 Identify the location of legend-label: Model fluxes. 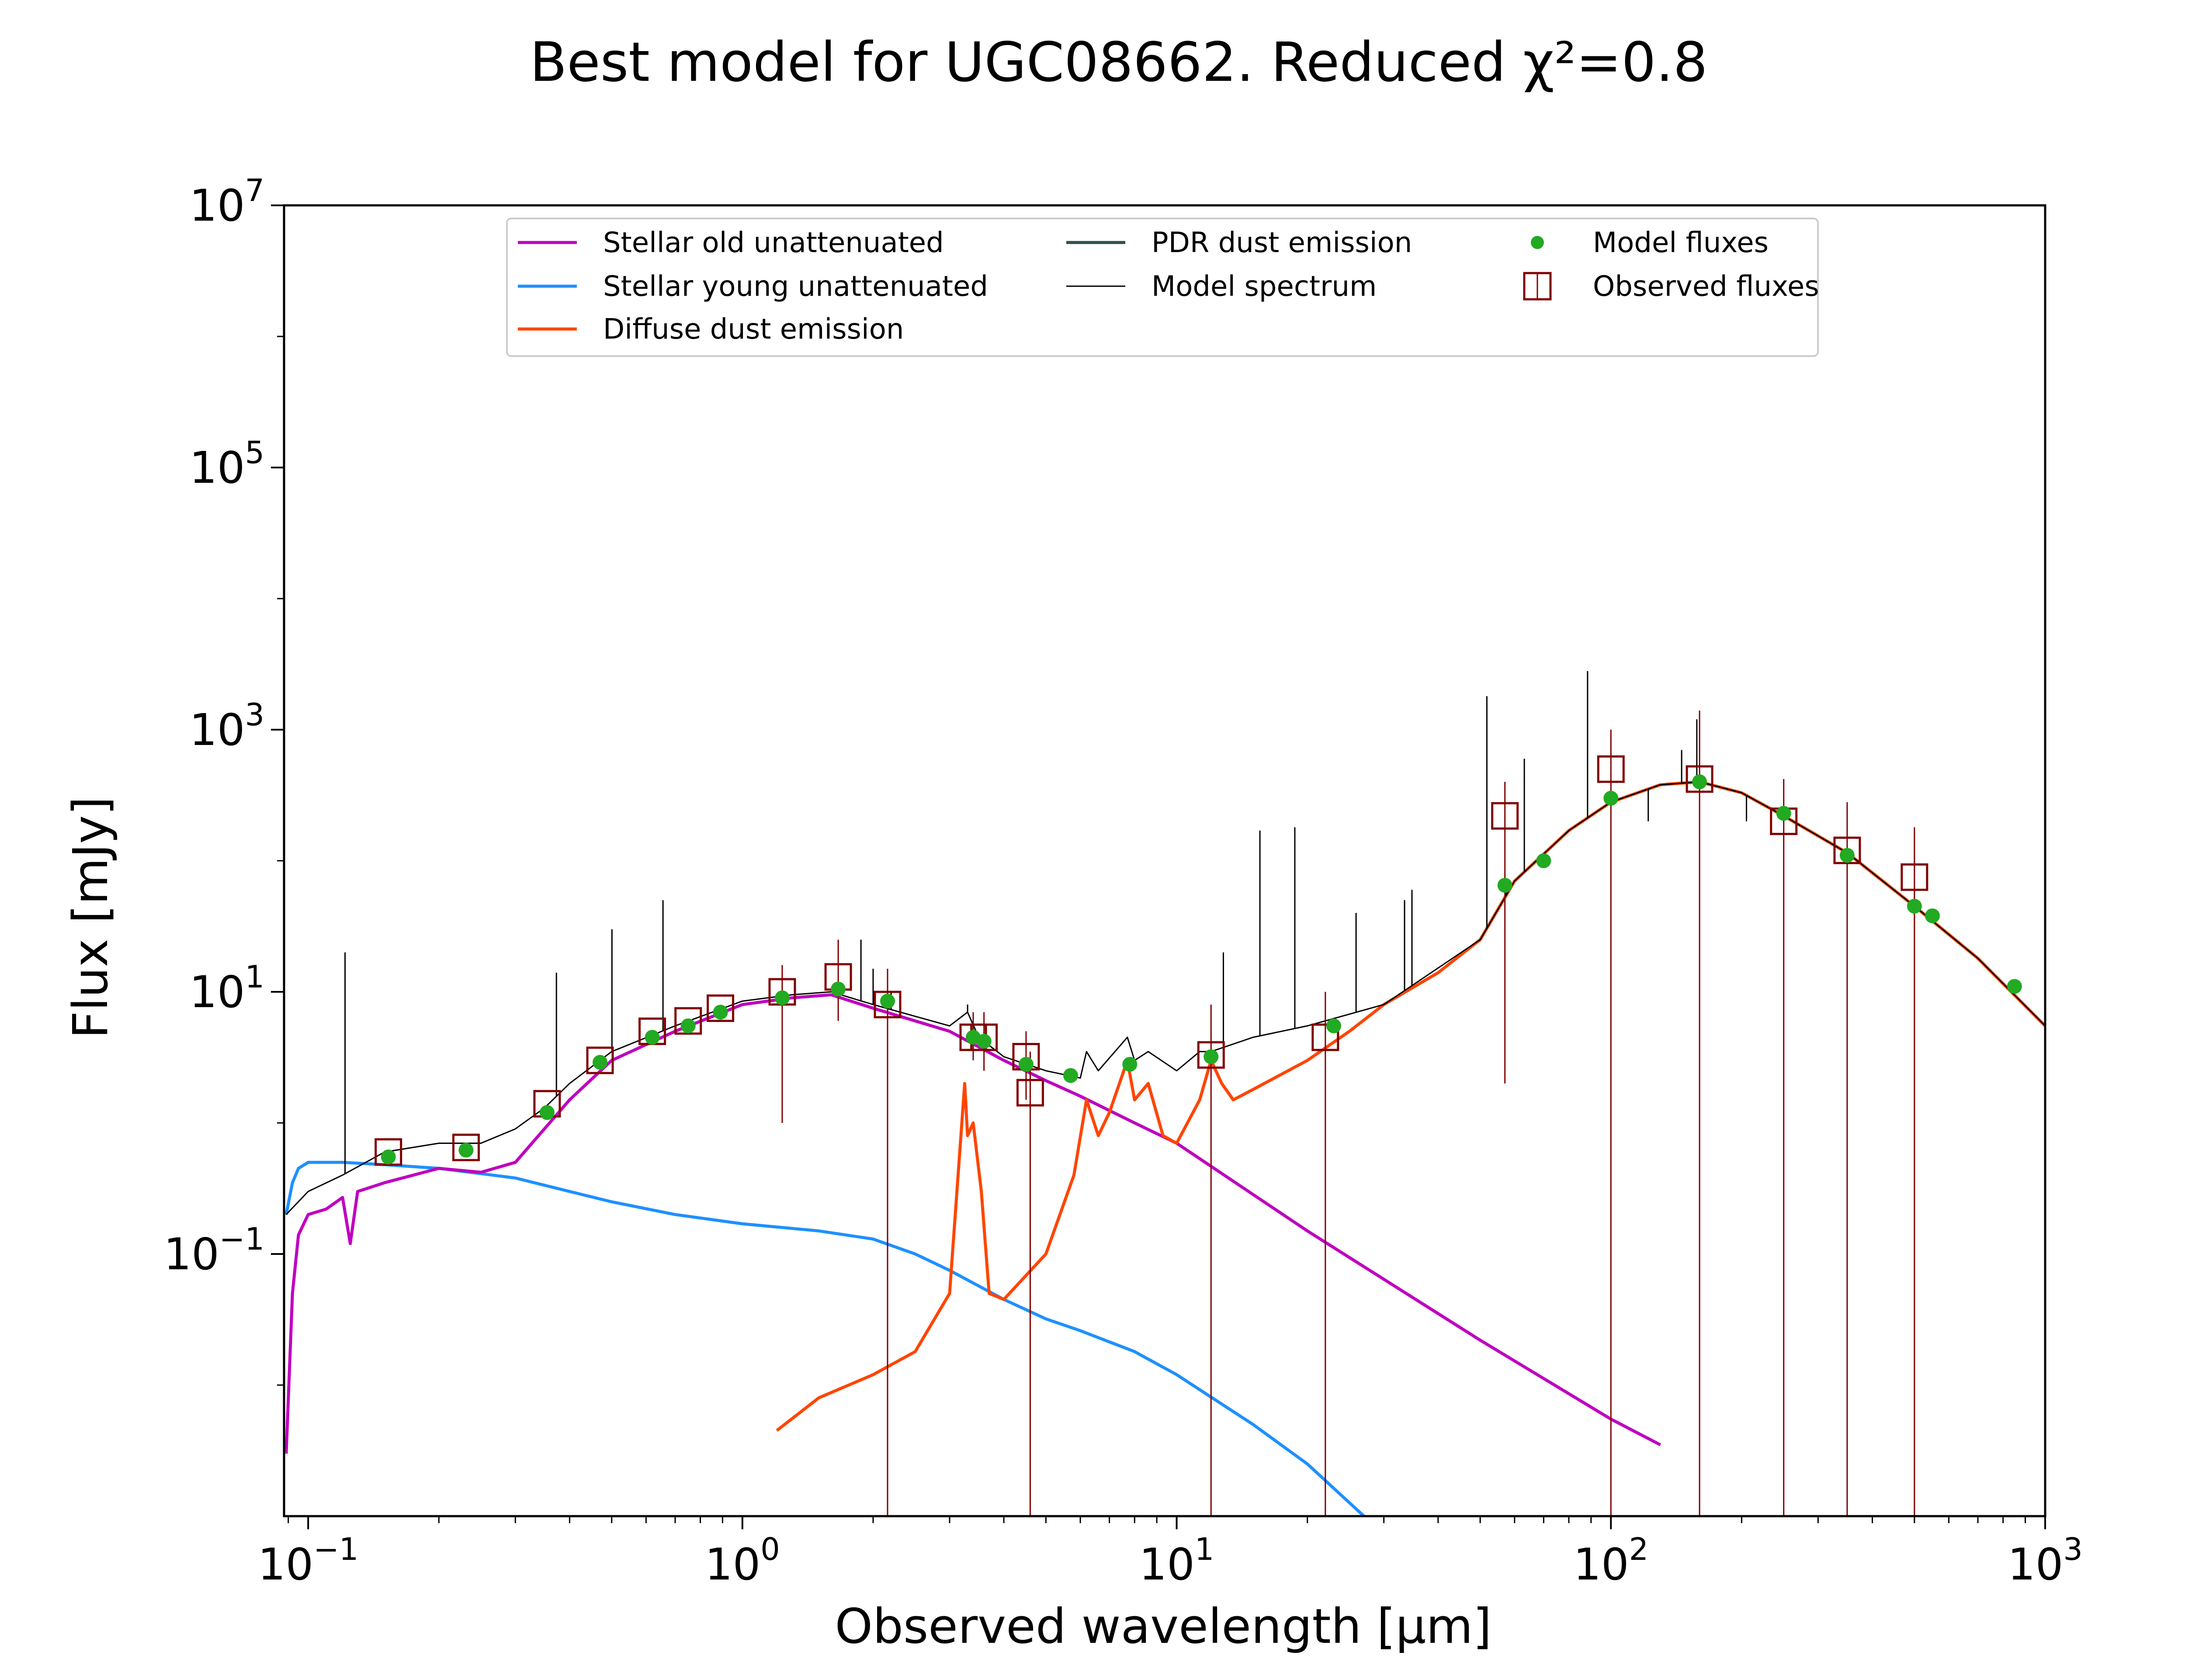
(1681, 243).